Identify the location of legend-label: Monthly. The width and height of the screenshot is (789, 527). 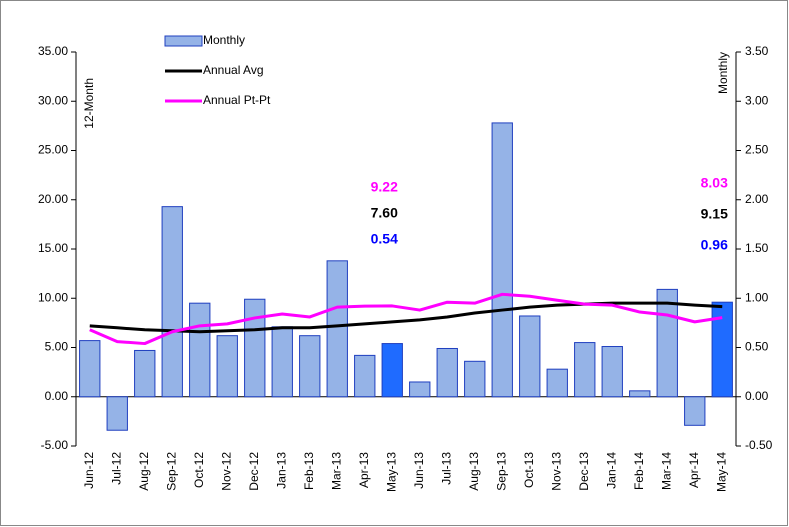
(224, 40).